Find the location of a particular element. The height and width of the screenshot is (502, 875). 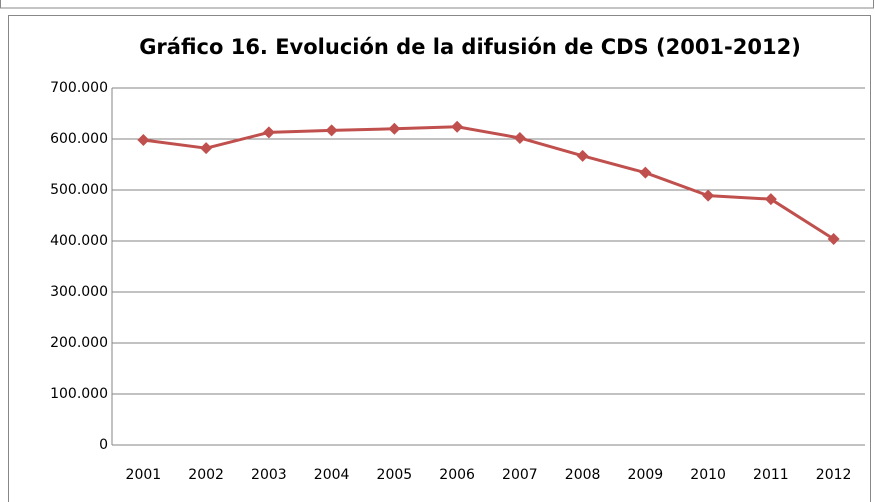

x-tick-label: 2011 is located at coordinates (771, 475).